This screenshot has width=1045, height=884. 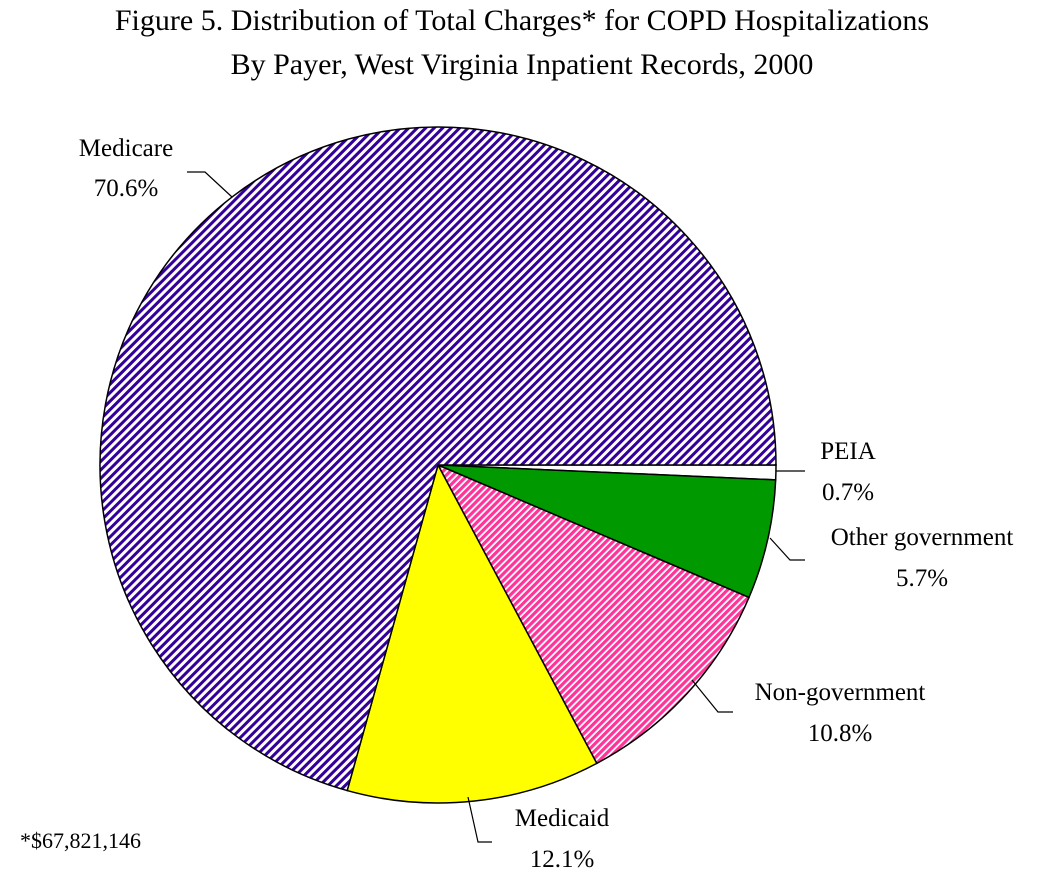 I want to click on slice-label-peia: PEIA, so click(x=848, y=451).